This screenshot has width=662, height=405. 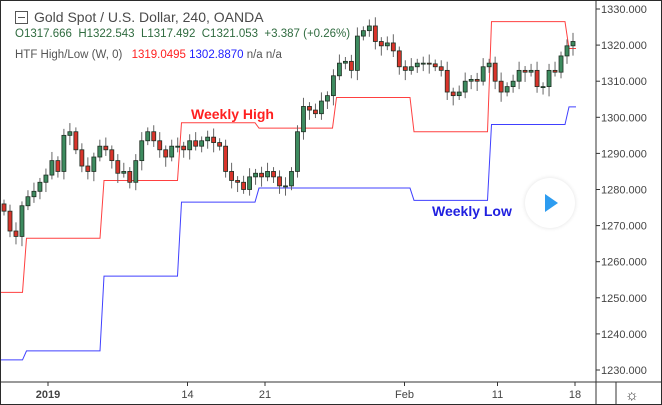 I want to click on indicator-name: HTF High/Low (W, 0), so click(x=69, y=55).